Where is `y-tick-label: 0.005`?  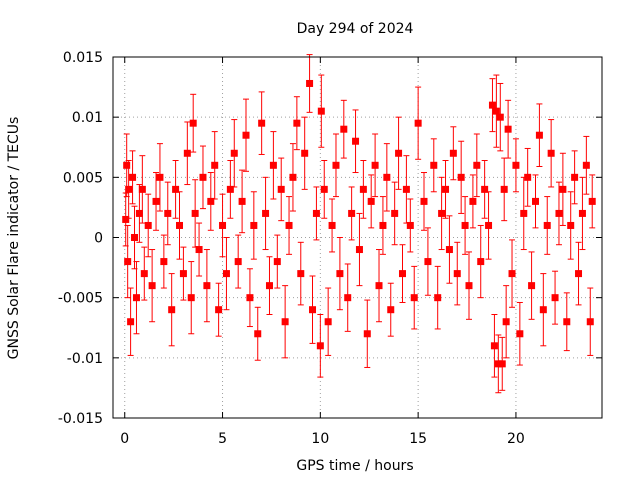
y-tick-label: 0.005 is located at coordinates (83, 178).